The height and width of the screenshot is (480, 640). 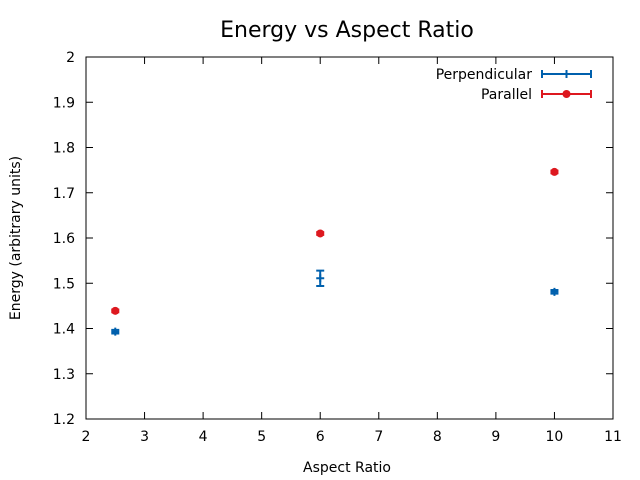 I want to click on y-tick-label: 1.8, so click(x=64, y=149).